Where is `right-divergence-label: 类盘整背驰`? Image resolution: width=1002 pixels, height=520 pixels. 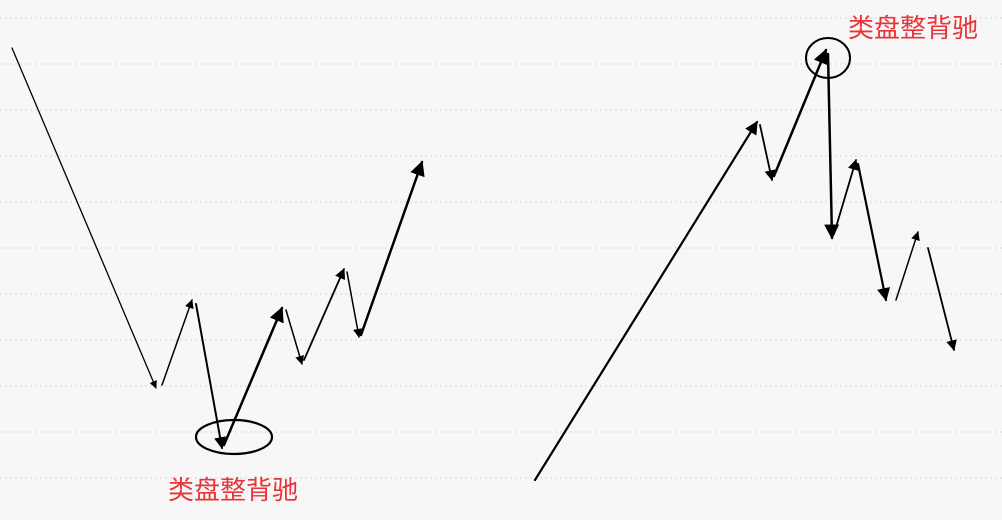 right-divergence-label: 类盘整背驰 is located at coordinates (913, 29).